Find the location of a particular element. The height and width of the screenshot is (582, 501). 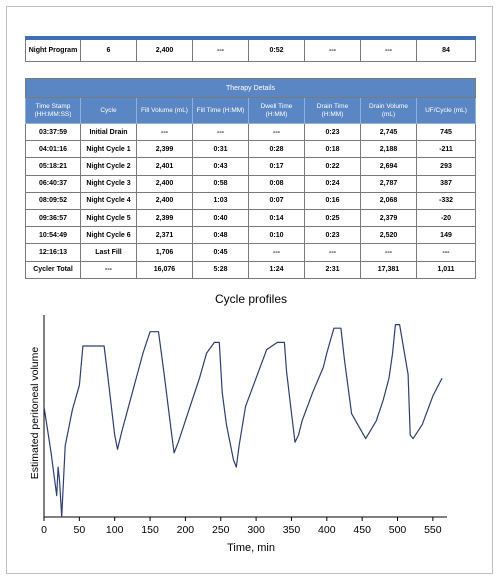

table-cell: -211 is located at coordinates (446, 149).